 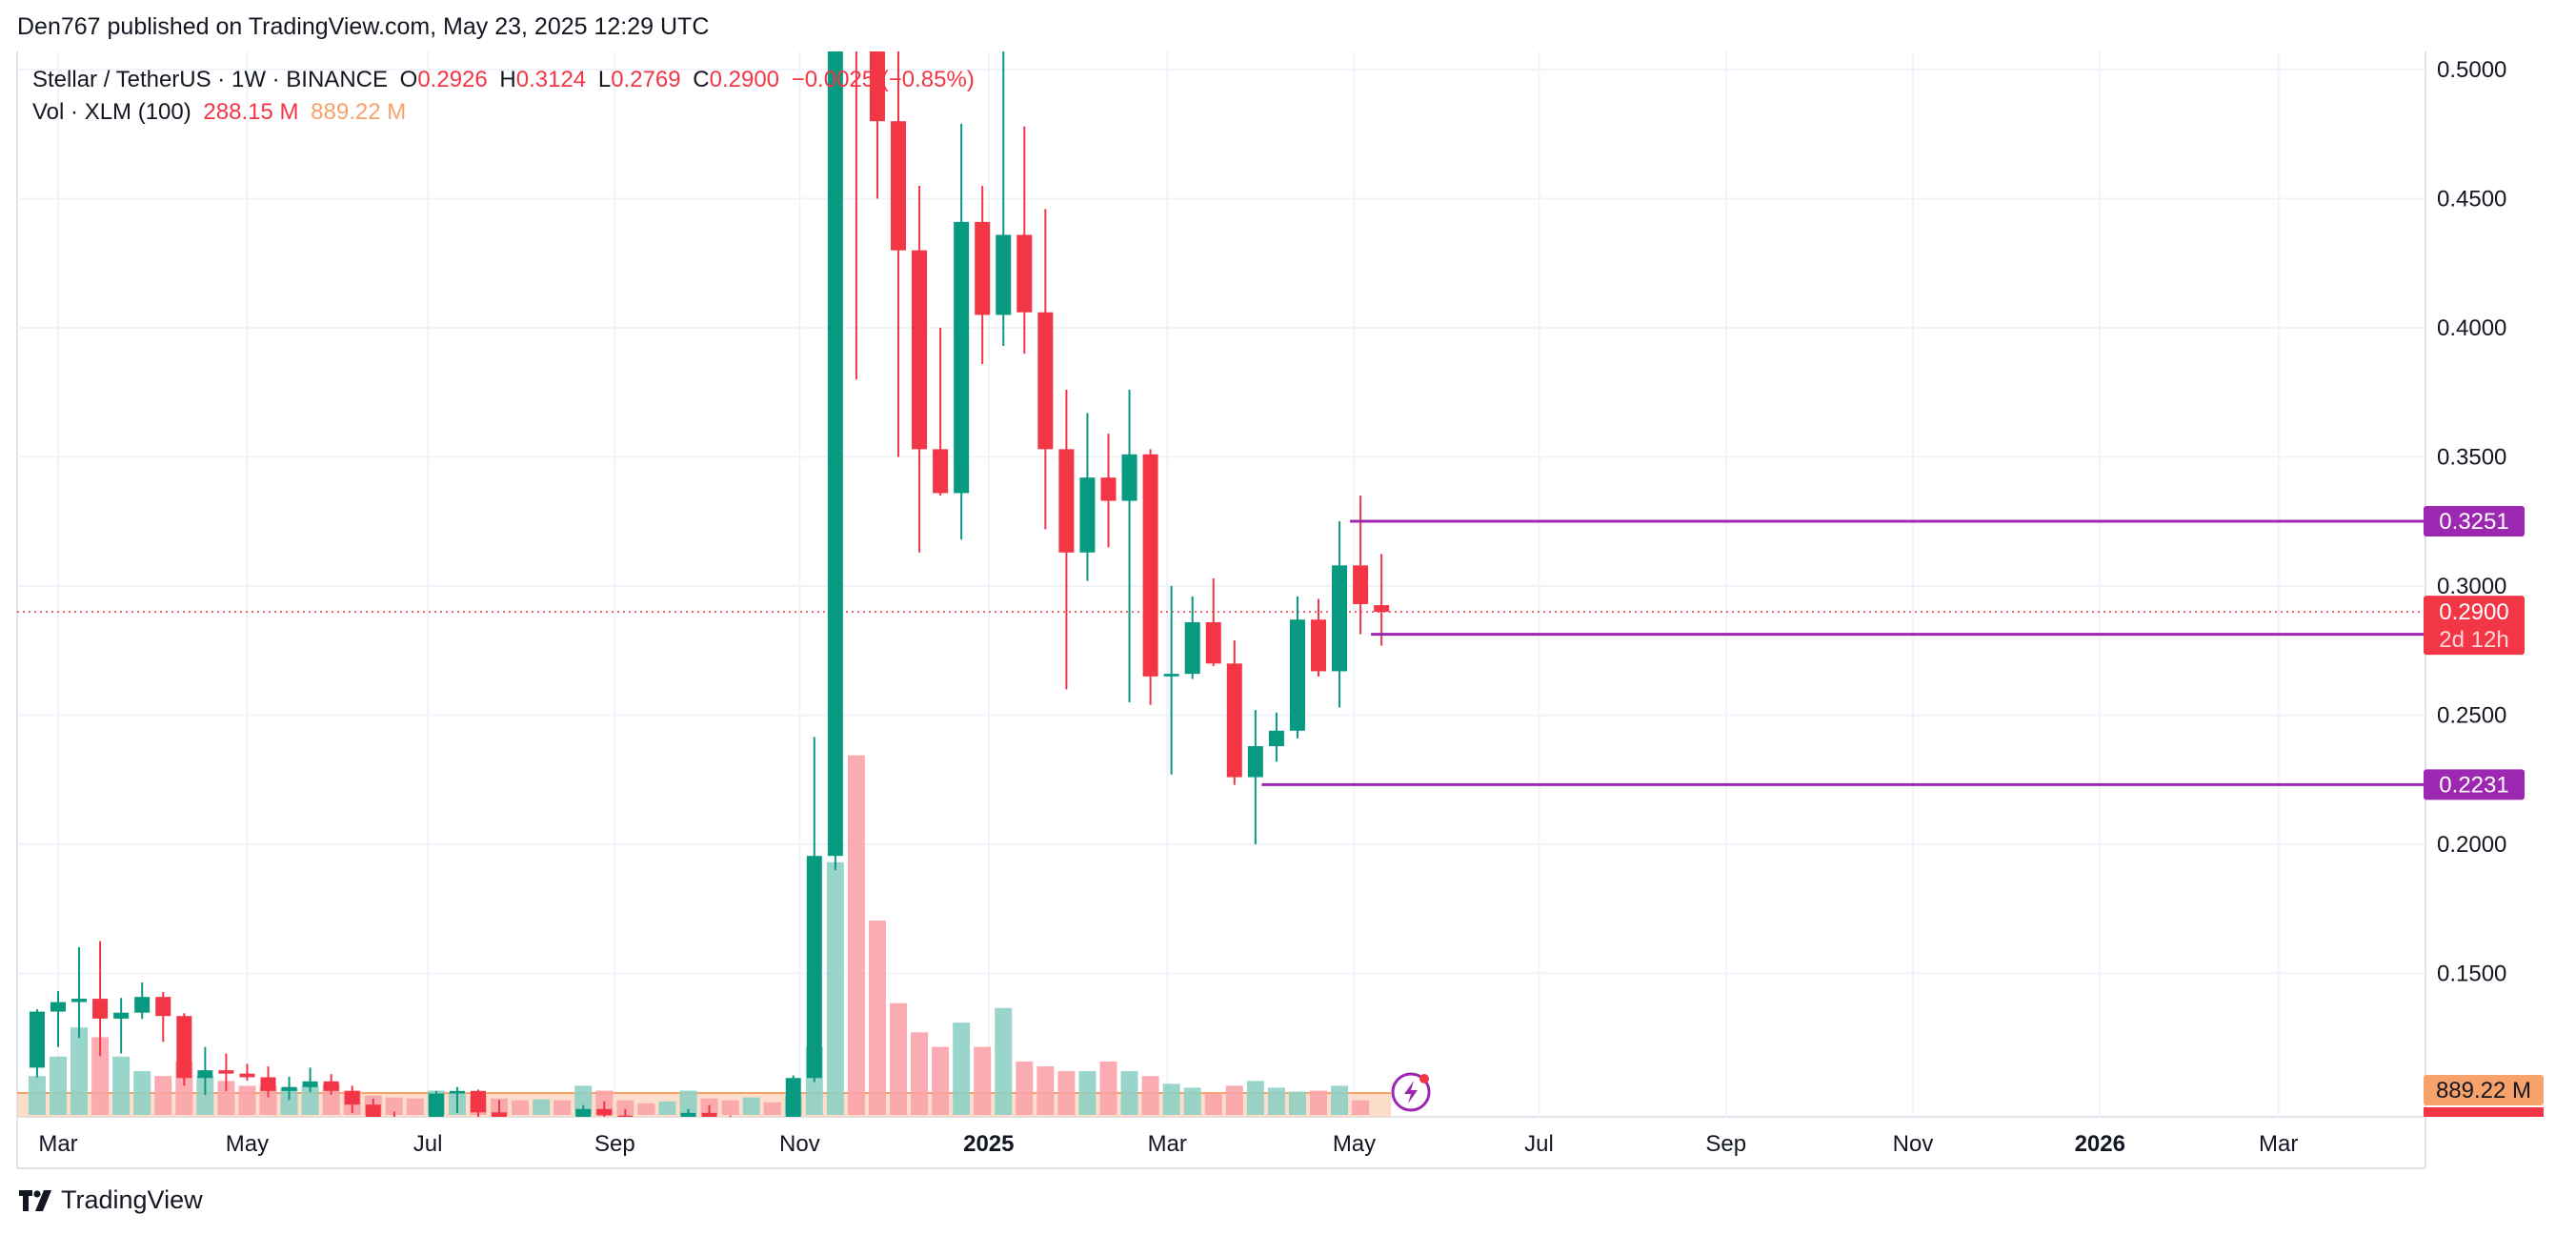 I want to click on low-value: 0.2769, so click(x=646, y=79).